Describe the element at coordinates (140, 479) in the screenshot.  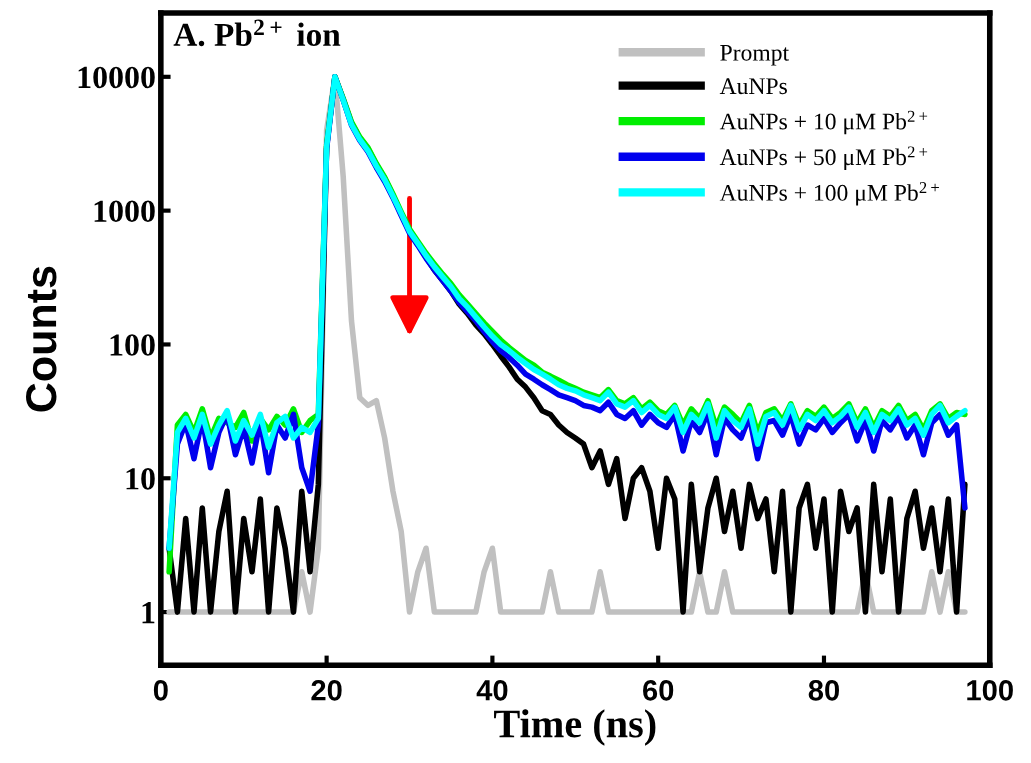
I see `y-tick-label: 10` at that location.